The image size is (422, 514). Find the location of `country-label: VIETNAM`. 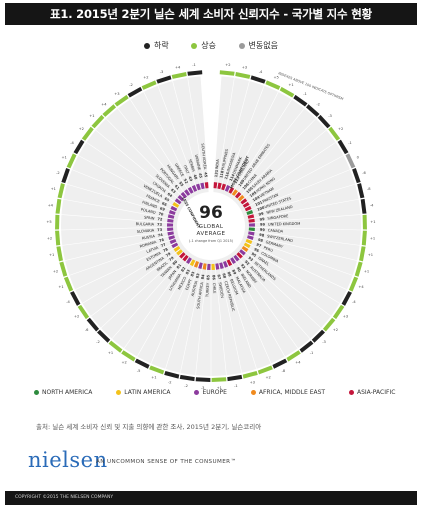

country-label: VIETNAM is located at coordinates (267, 193).